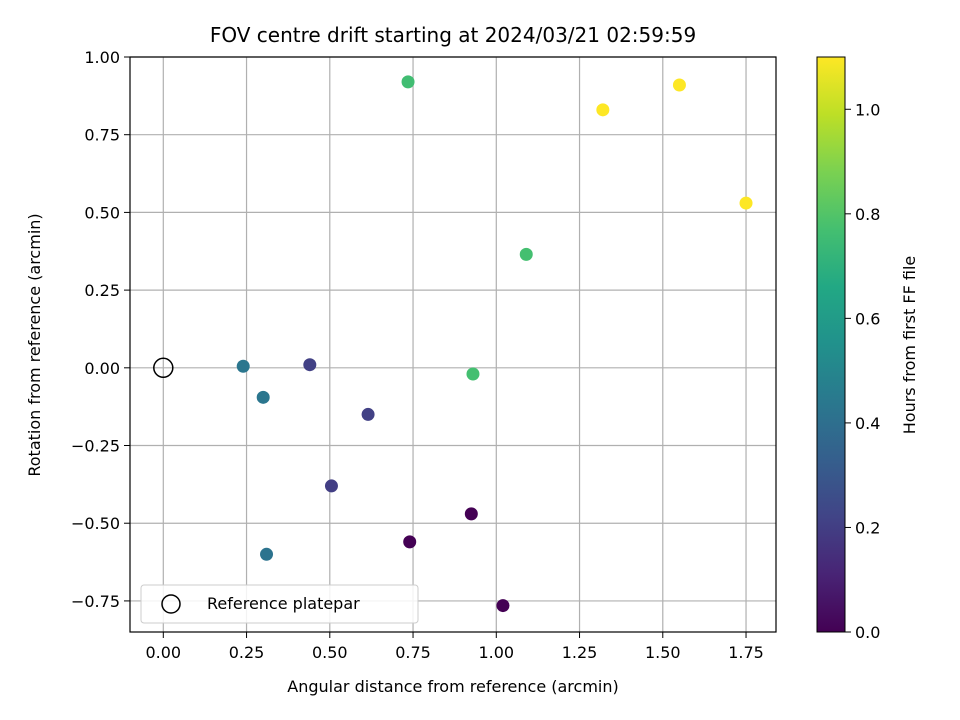  What do you see at coordinates (496, 652) in the screenshot?
I see `x-tick-label: 1.00` at bounding box center [496, 652].